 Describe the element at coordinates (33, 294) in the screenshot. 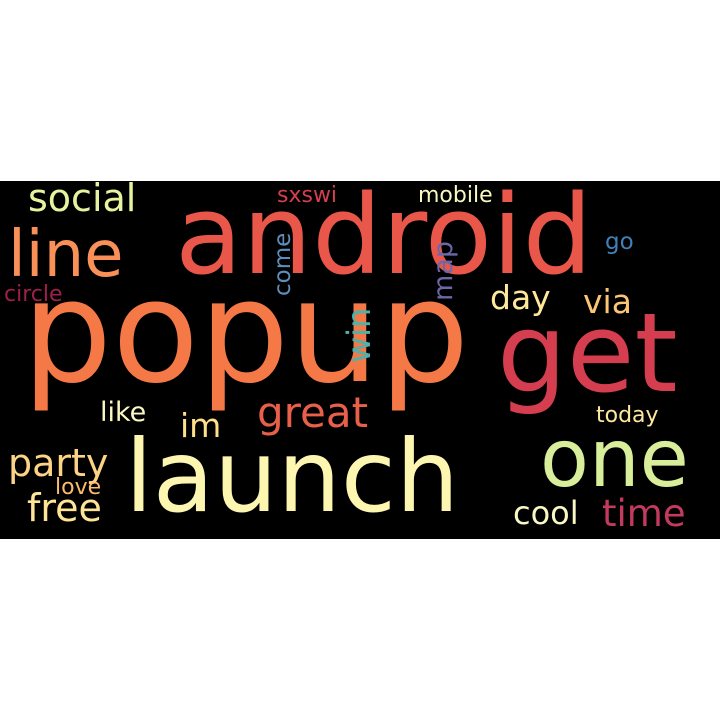

I see `word-circle: circle` at that location.